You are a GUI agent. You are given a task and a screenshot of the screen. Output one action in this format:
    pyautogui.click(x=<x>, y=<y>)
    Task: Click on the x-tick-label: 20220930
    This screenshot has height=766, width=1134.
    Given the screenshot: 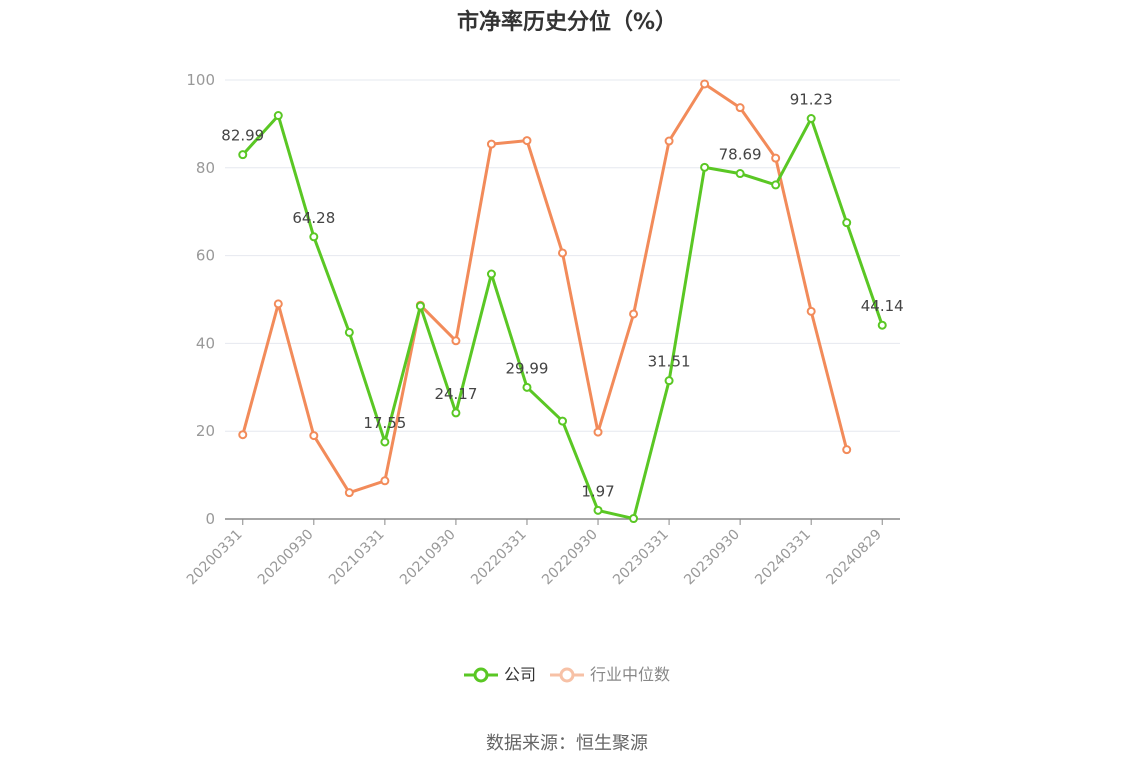 What is the action you would take?
    pyautogui.click(x=570, y=558)
    